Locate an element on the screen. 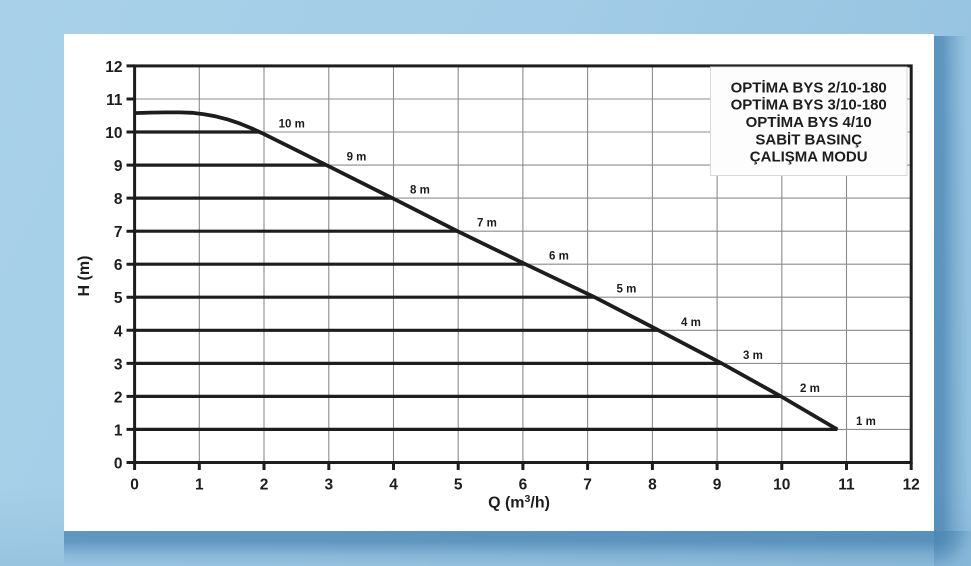 The height and width of the screenshot is (566, 971). svg-text: 7 m is located at coordinates (487, 224).